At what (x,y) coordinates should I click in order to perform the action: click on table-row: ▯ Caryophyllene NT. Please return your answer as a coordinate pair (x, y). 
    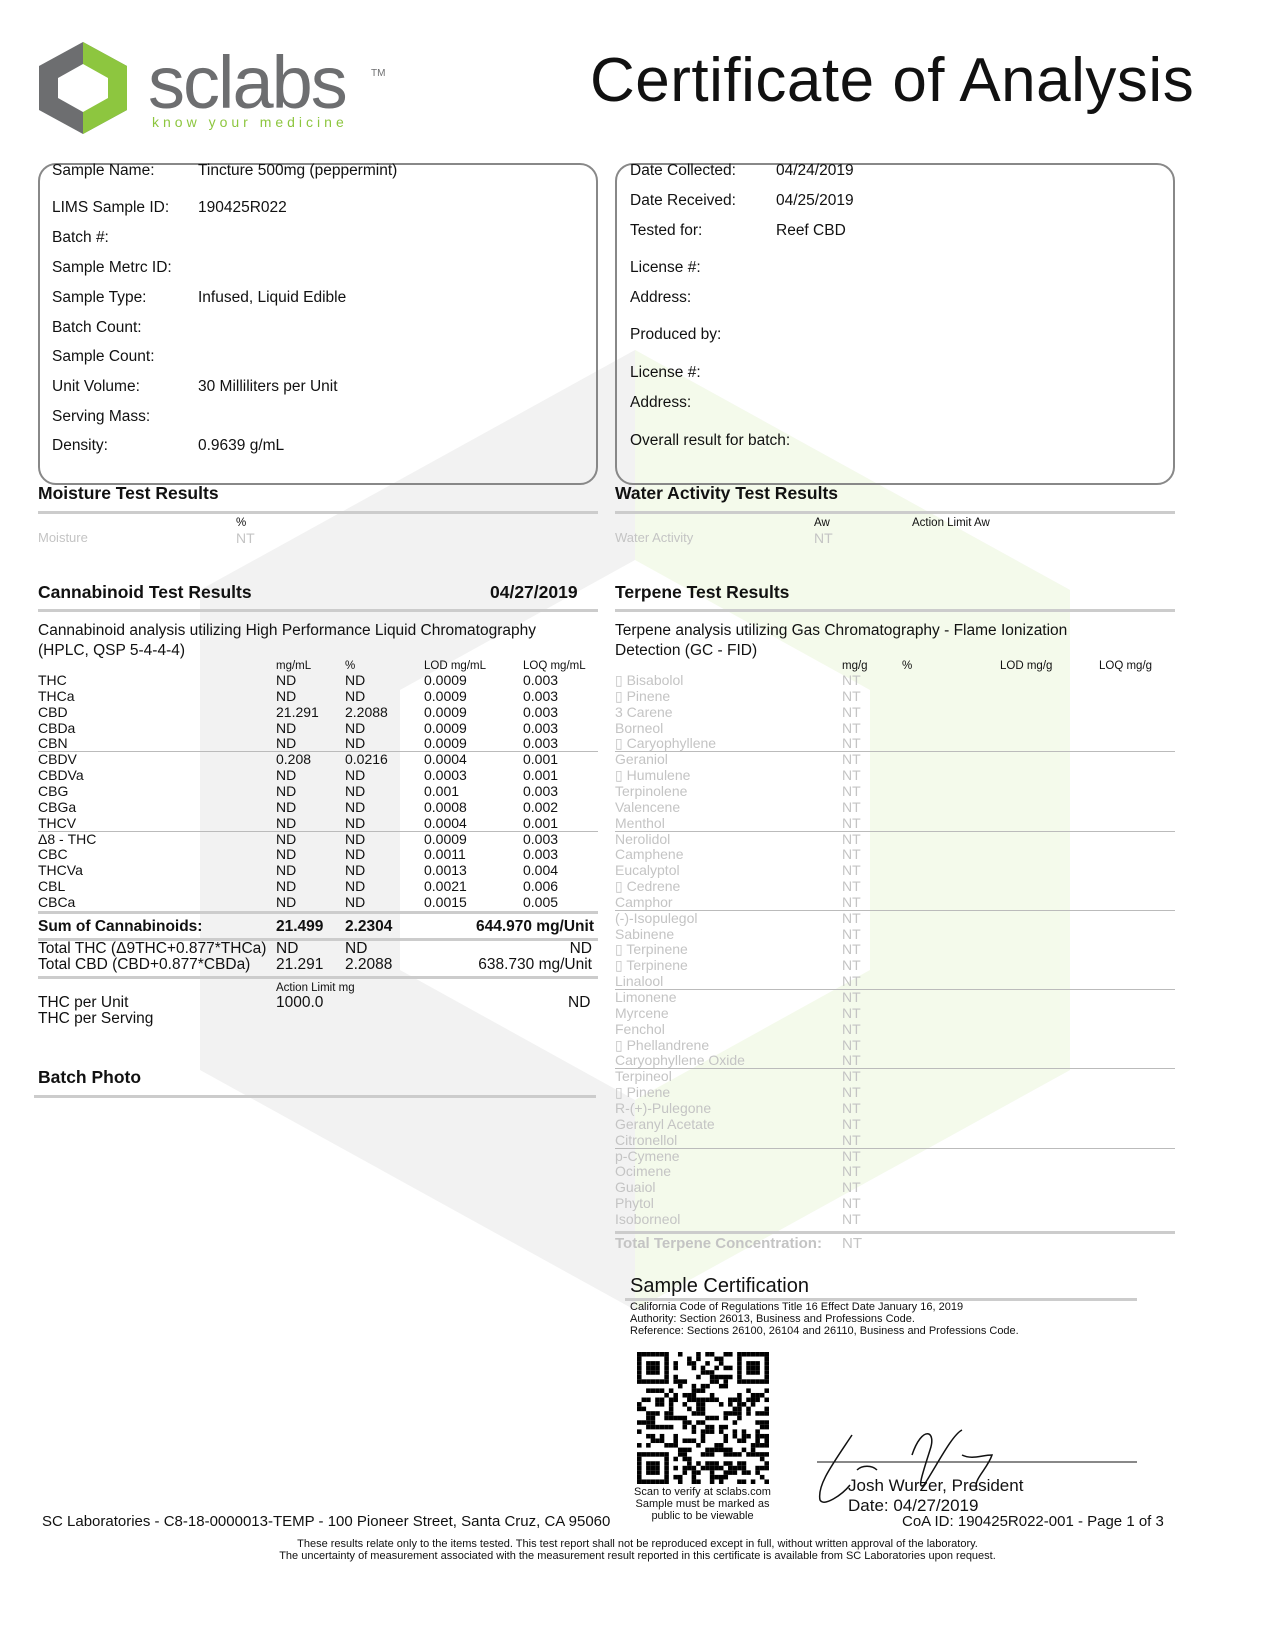
    Looking at the image, I should click on (895, 743).